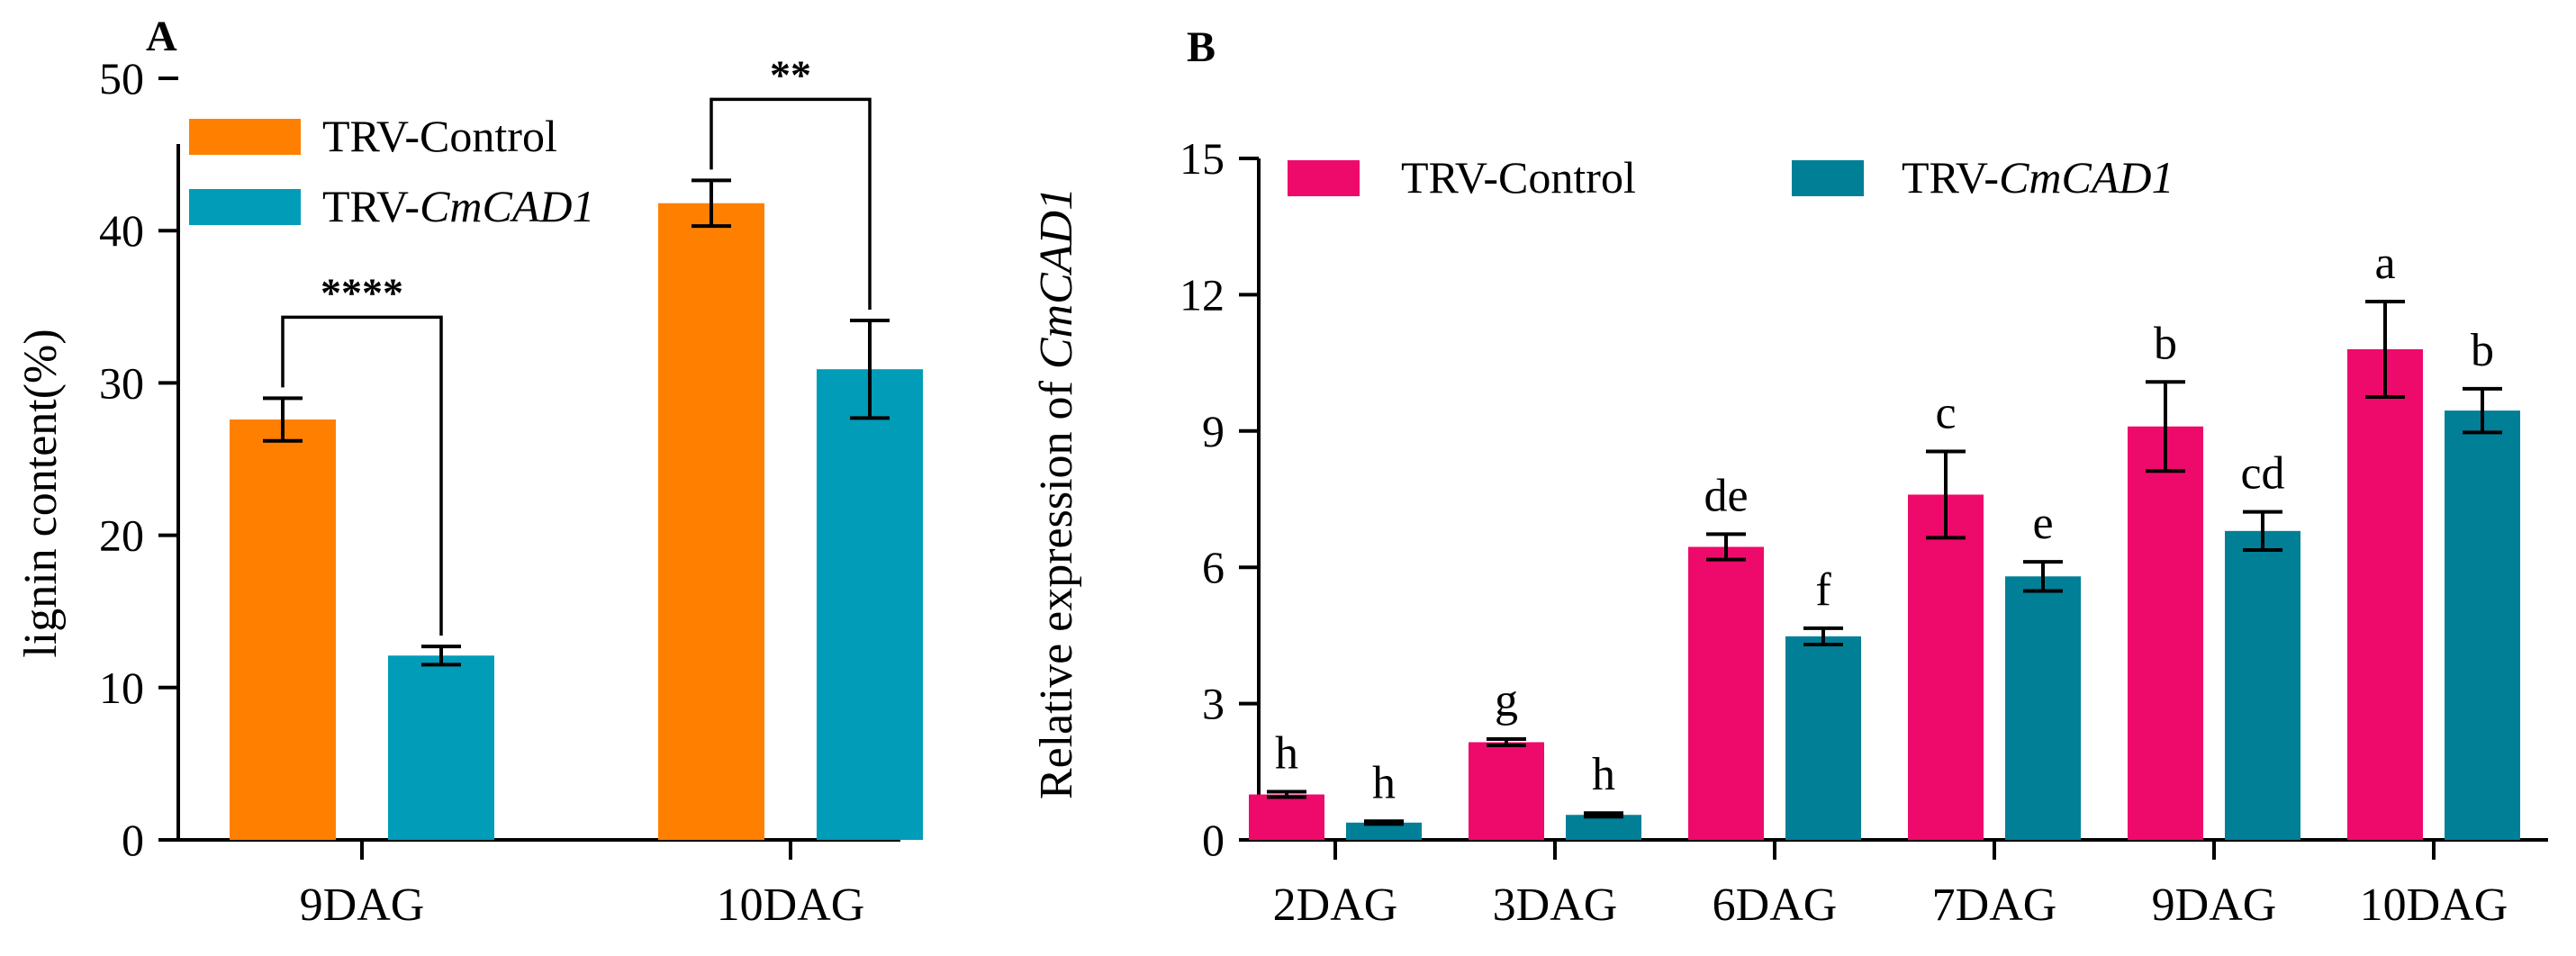 This screenshot has width=2576, height=956. What do you see at coordinates (1890, 885) in the screenshot?
I see `panel-b-x-ticks: 2DAG 3DAG 6DAG 7DAG 9DAG 10DAG` at bounding box center [1890, 885].